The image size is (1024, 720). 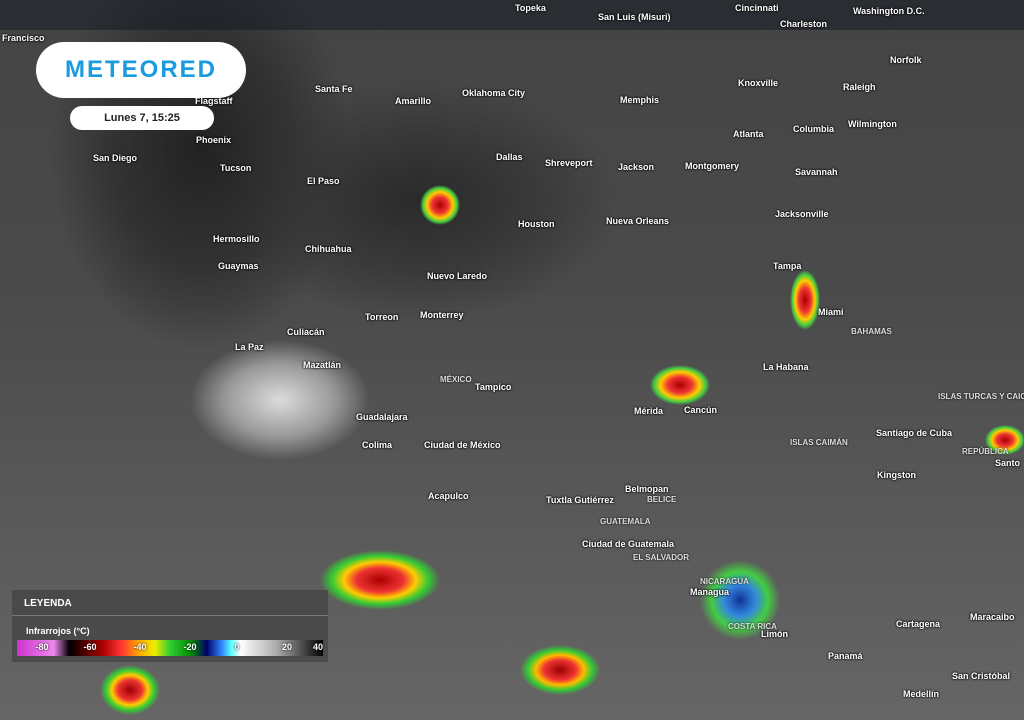 What do you see at coordinates (819, 442) in the screenshot?
I see `country-label: ISLAS CAIMÁN` at bounding box center [819, 442].